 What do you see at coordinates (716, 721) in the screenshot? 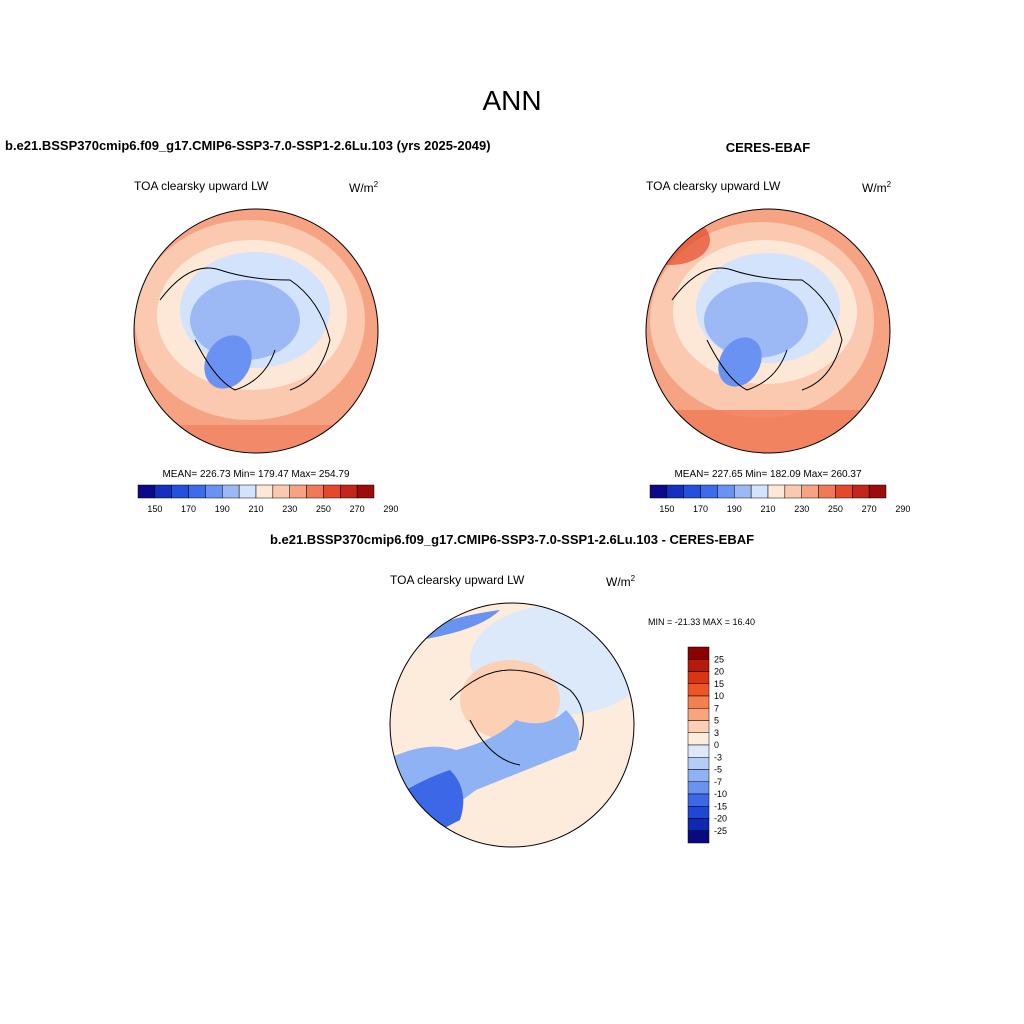
I see `colorbar-label: 5` at bounding box center [716, 721].